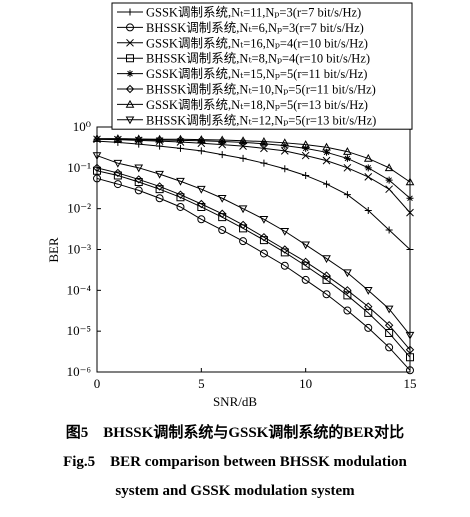 This screenshot has height=517, width=470. I want to click on y-axis-label: BER, so click(53, 250).